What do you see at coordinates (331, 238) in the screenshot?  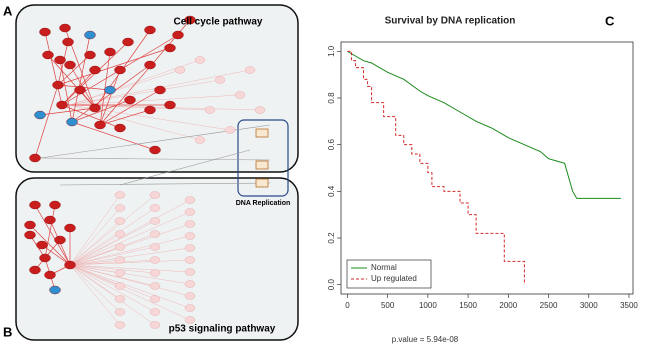 I see `y-tick-label: 0.2` at bounding box center [331, 238].